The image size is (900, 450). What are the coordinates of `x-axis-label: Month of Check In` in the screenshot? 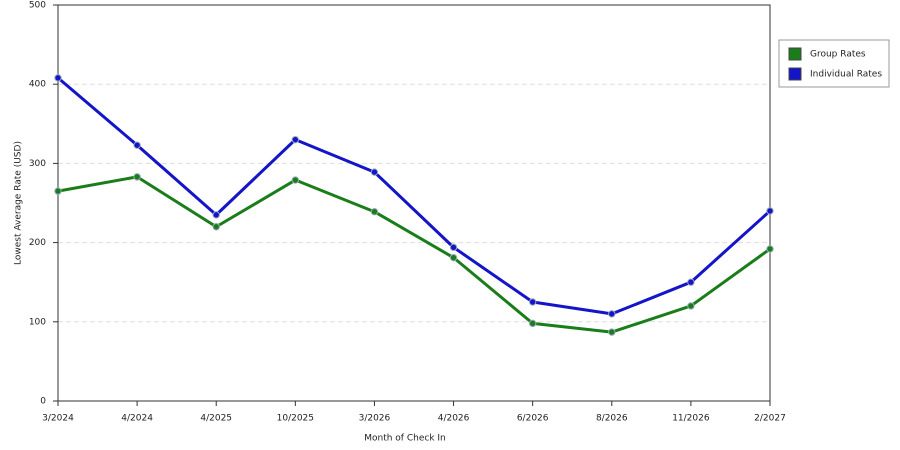 It's located at (405, 439).